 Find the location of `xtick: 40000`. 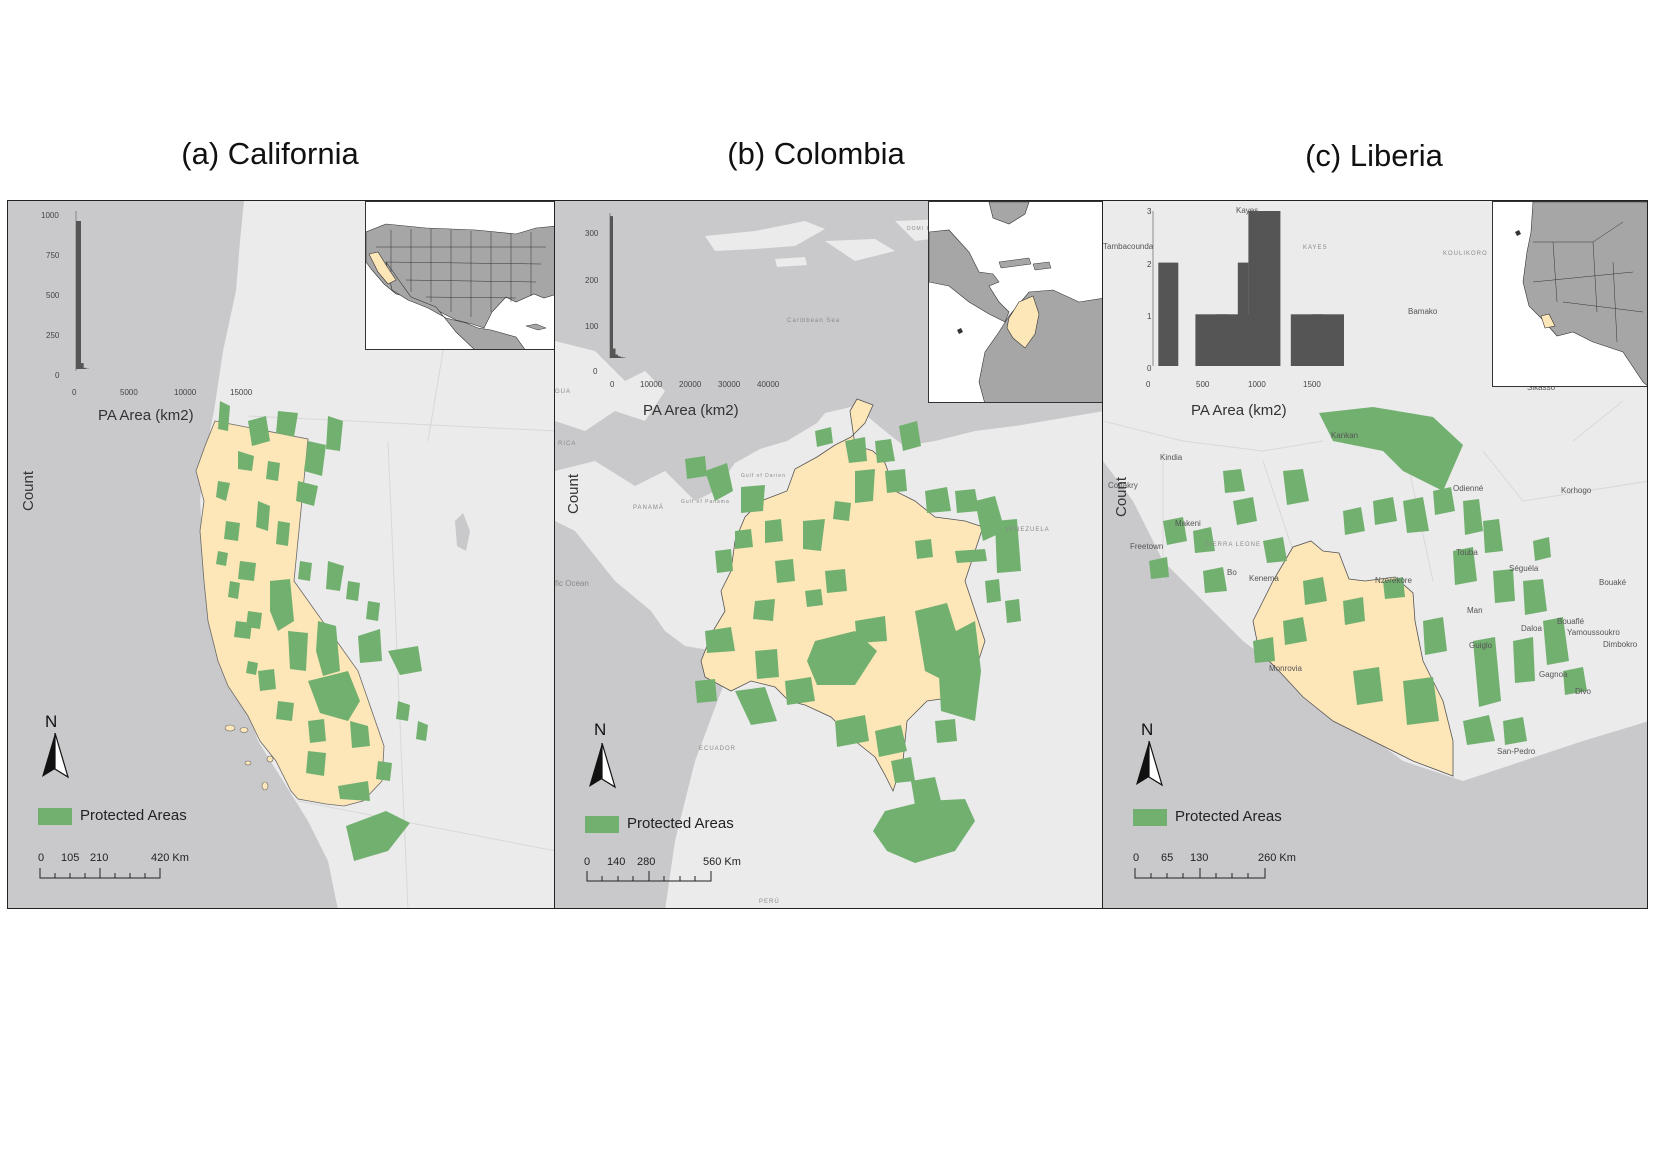

xtick: 40000 is located at coordinates (768, 384).